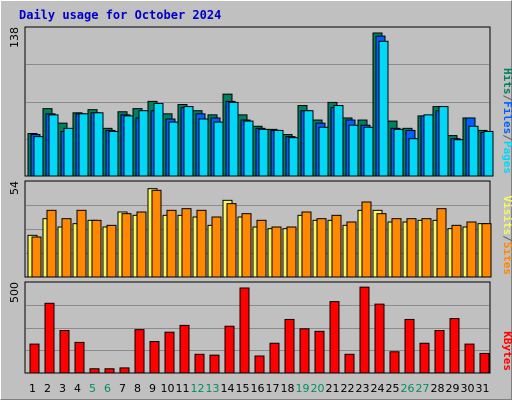 This screenshot has height=400, width=512. What do you see at coordinates (408, 388) in the screenshot?
I see `x-tick-label: 26` at bounding box center [408, 388].